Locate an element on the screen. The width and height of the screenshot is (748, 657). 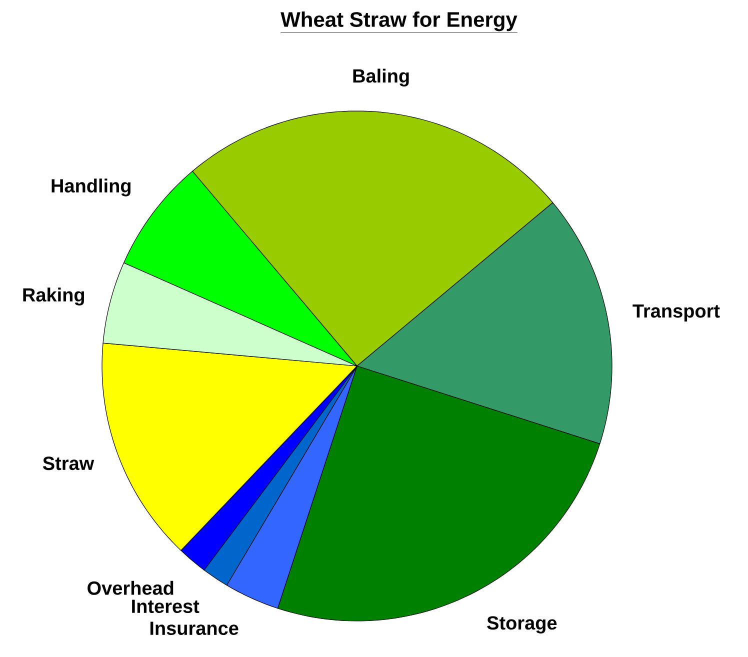
chart-title: Wheat Straw for Energy is located at coordinates (399, 22).